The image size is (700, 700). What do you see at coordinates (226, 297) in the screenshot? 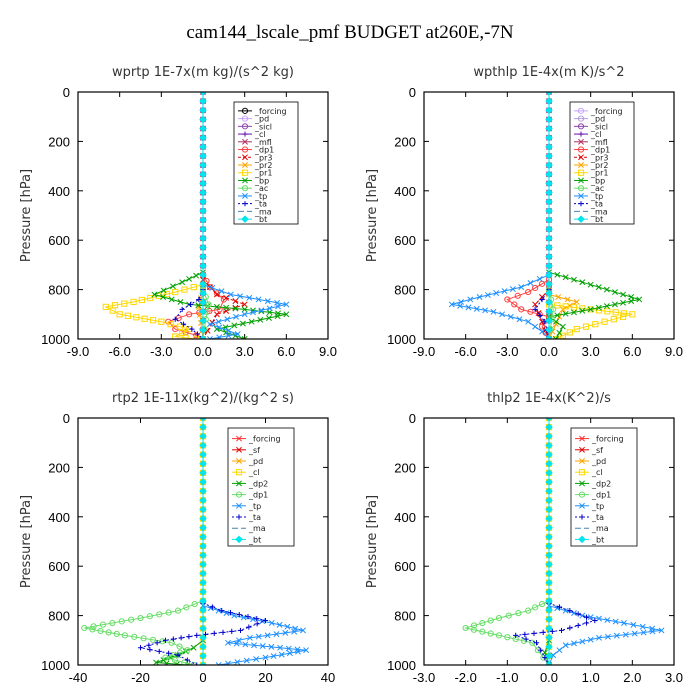
I see `series-point_pr3` at bounding box center [226, 297].